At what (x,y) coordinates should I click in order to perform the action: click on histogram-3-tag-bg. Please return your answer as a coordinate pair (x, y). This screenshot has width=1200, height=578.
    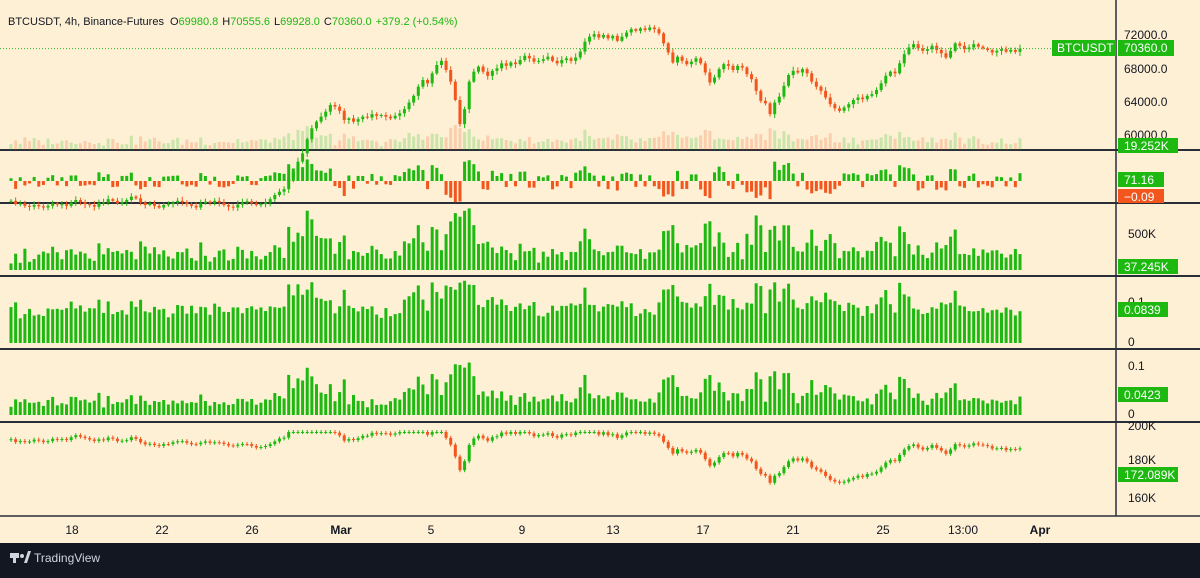
    Looking at the image, I should click on (1143, 394).